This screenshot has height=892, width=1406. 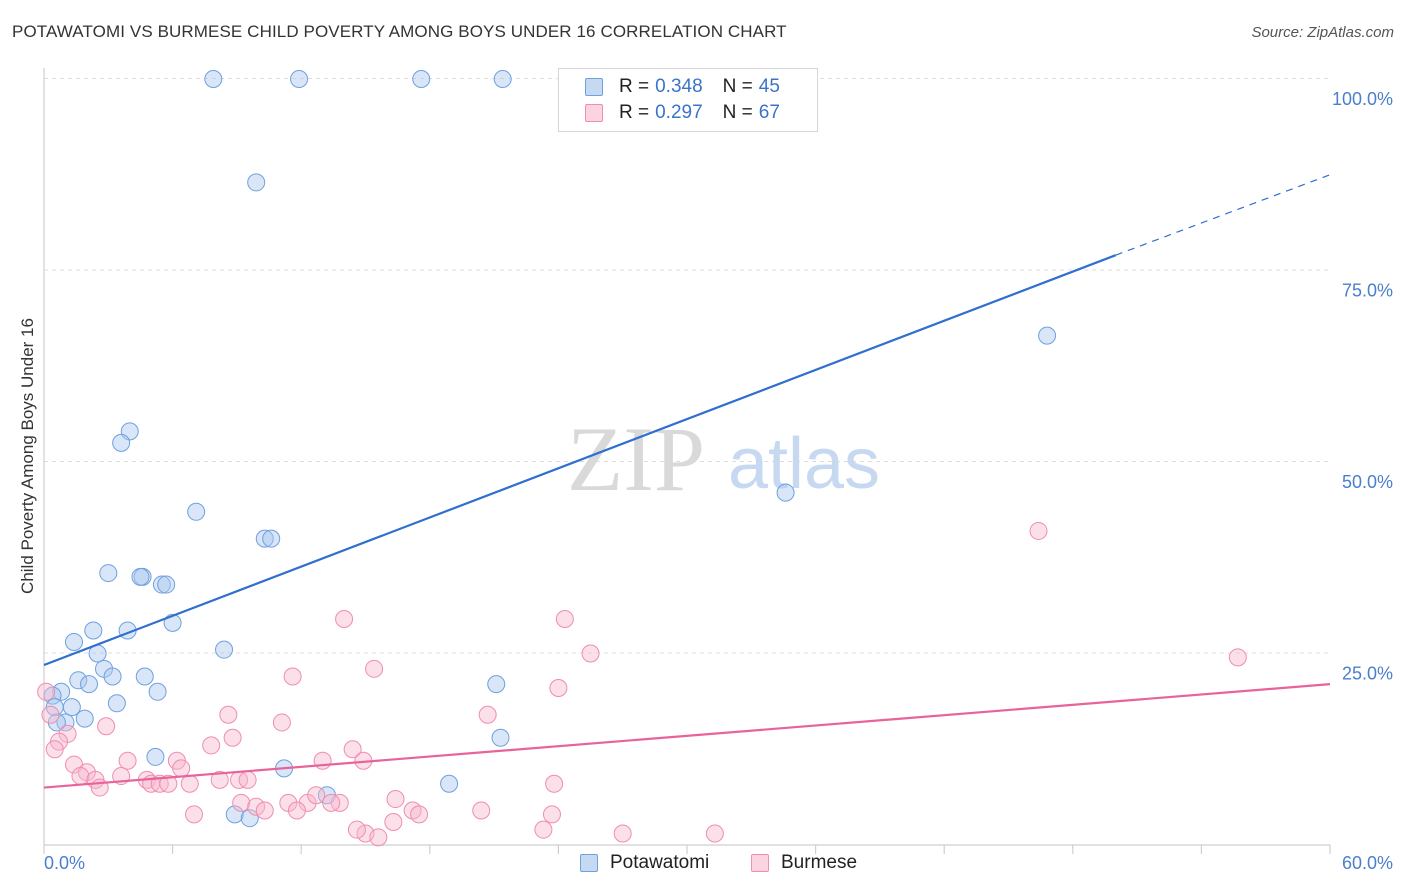 I want to click on trend-line-extension, so click(x=1223, y=215).